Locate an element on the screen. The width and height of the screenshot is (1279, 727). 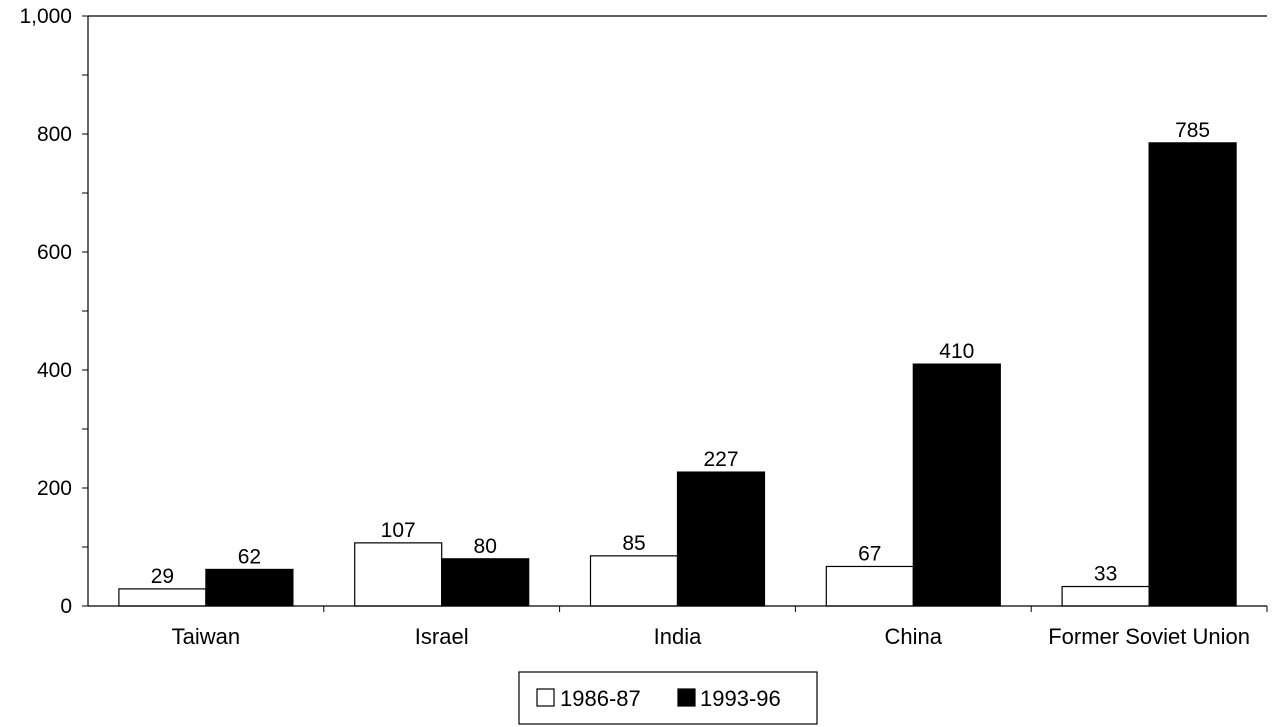
x-tick-label: Taiwan is located at coordinates (206, 636).